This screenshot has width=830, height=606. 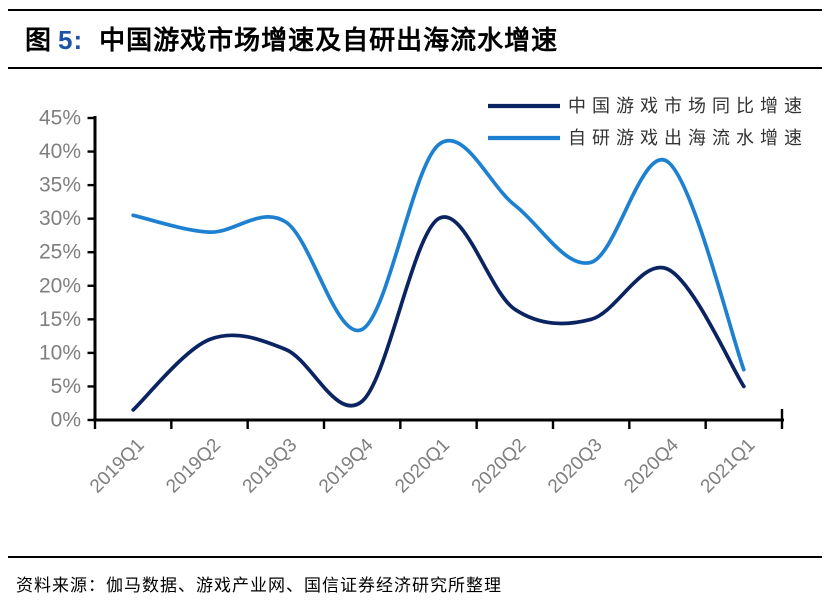 I want to click on y-tick-label: 25%, so click(x=60, y=252).